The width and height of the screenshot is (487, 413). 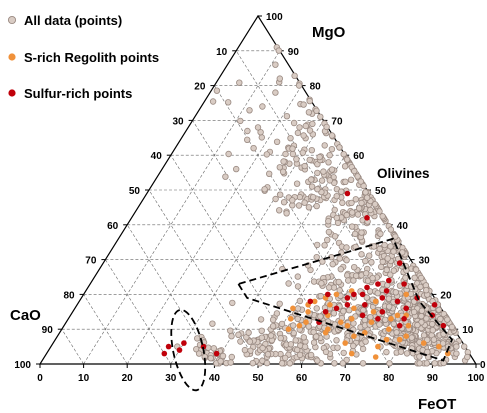 I want to click on right-tick-label: 10, so click(x=468, y=330).